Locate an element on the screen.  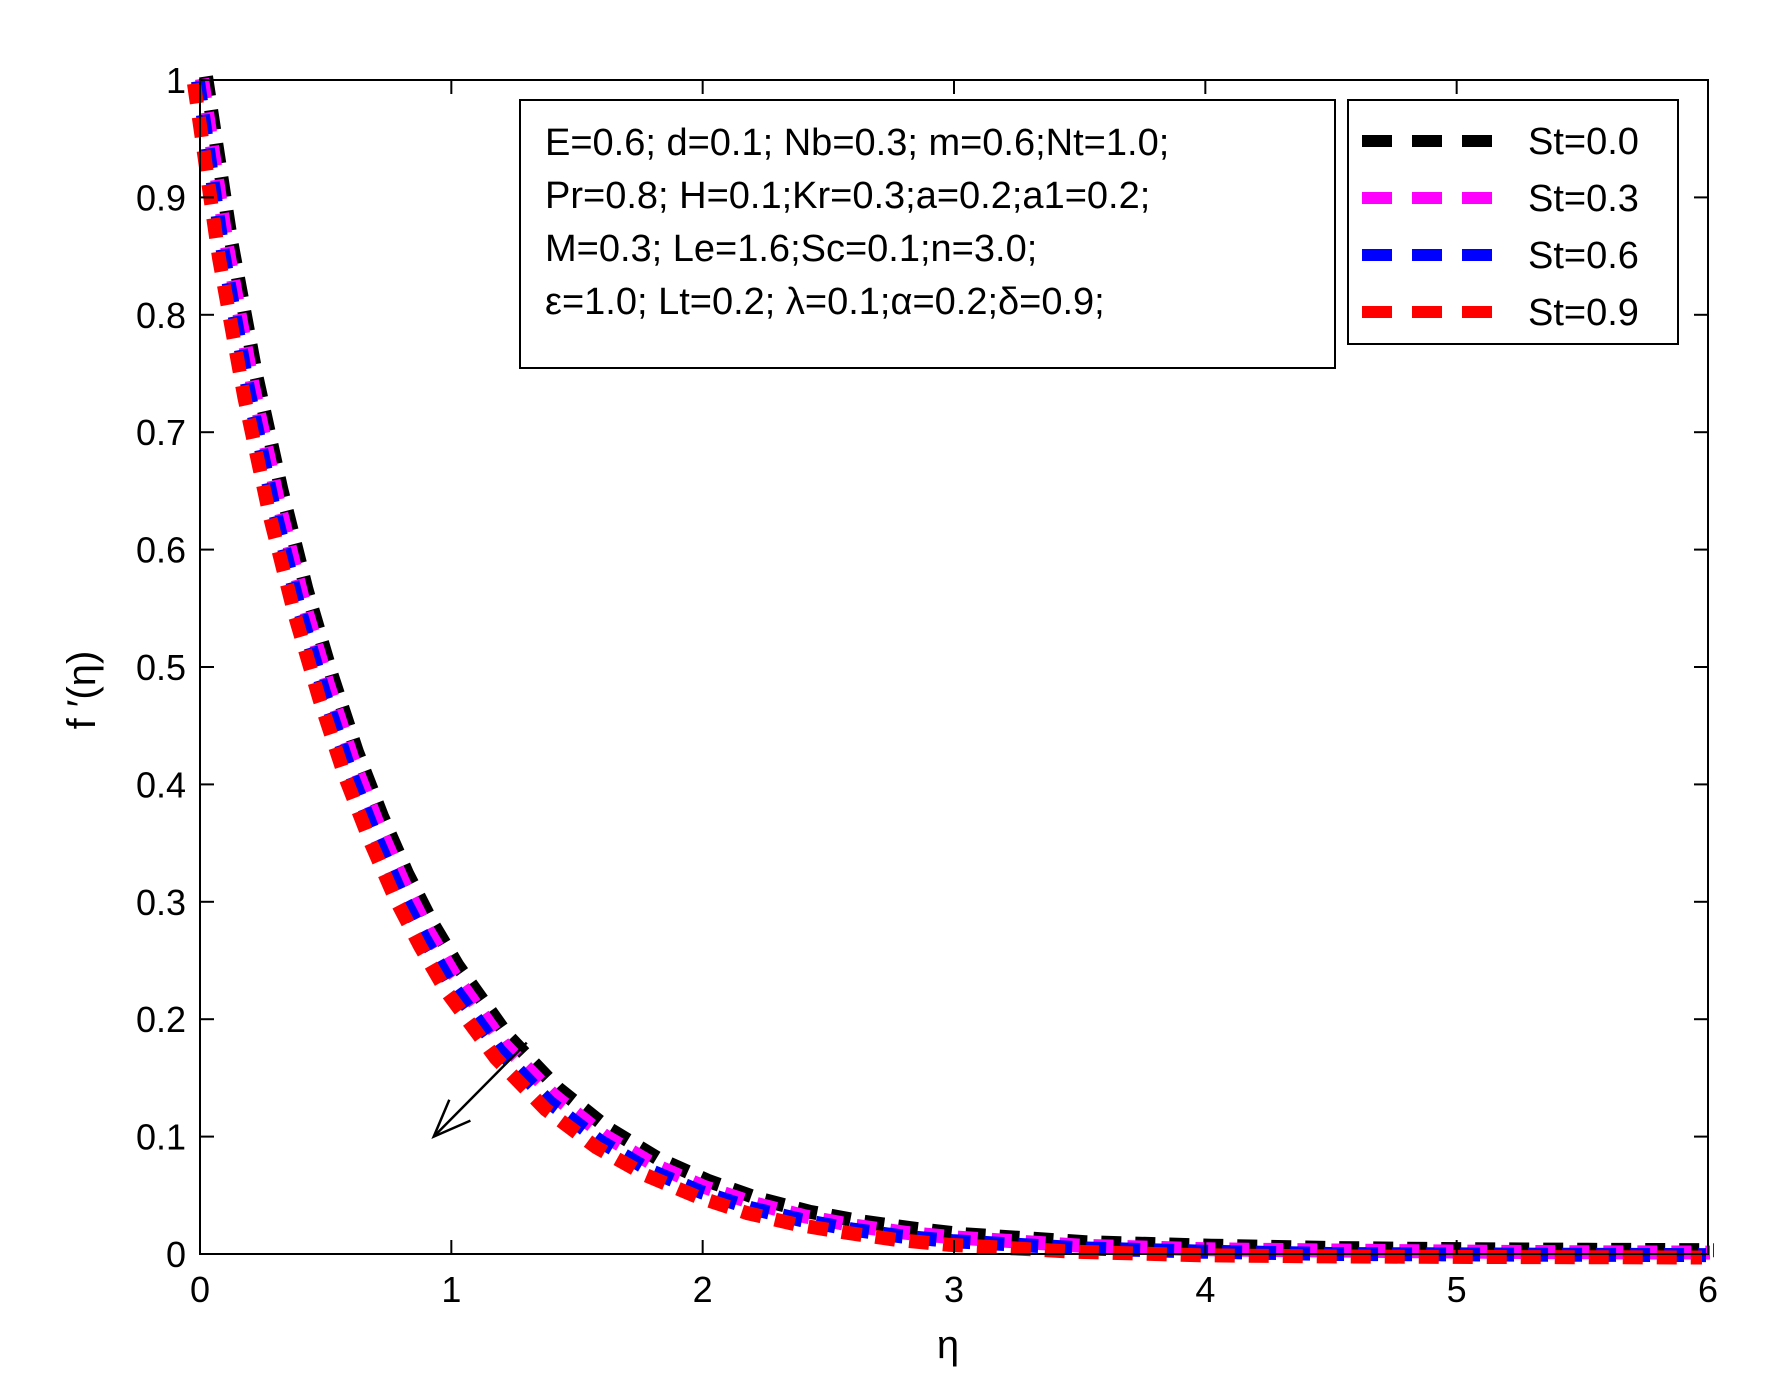
x-axis-label: η is located at coordinates (948, 1345).